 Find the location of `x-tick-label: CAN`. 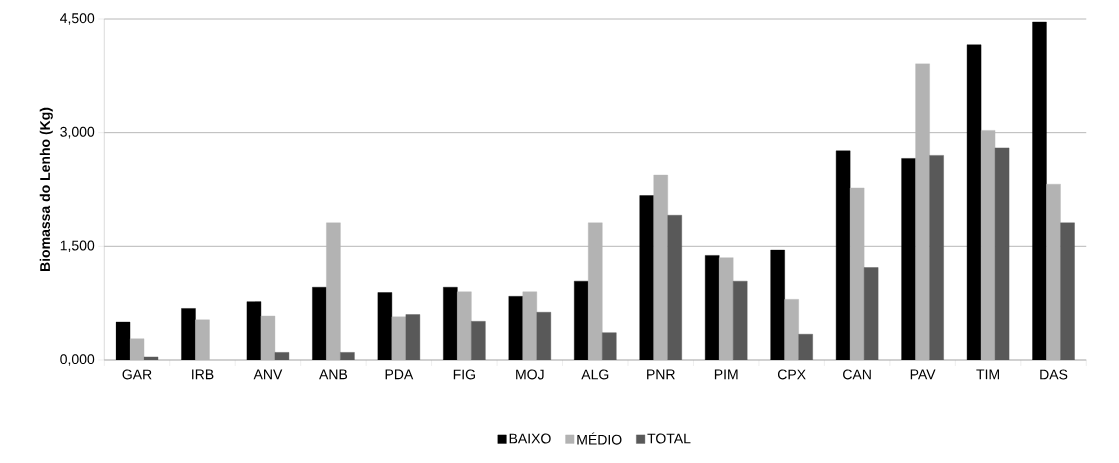

x-tick-label: CAN is located at coordinates (857, 374).